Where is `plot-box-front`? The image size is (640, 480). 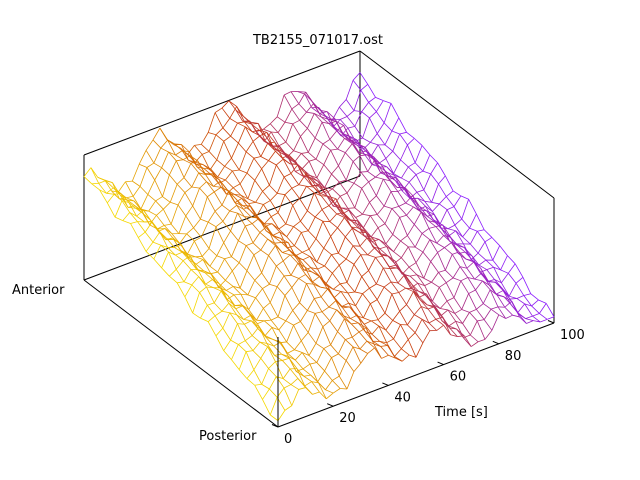
plot-box-front is located at coordinates (416, 375).